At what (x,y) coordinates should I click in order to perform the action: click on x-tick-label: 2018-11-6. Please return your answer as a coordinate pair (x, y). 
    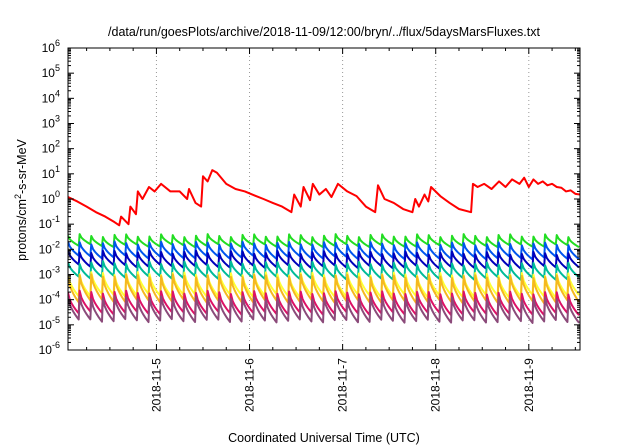
    Looking at the image, I should click on (250, 385).